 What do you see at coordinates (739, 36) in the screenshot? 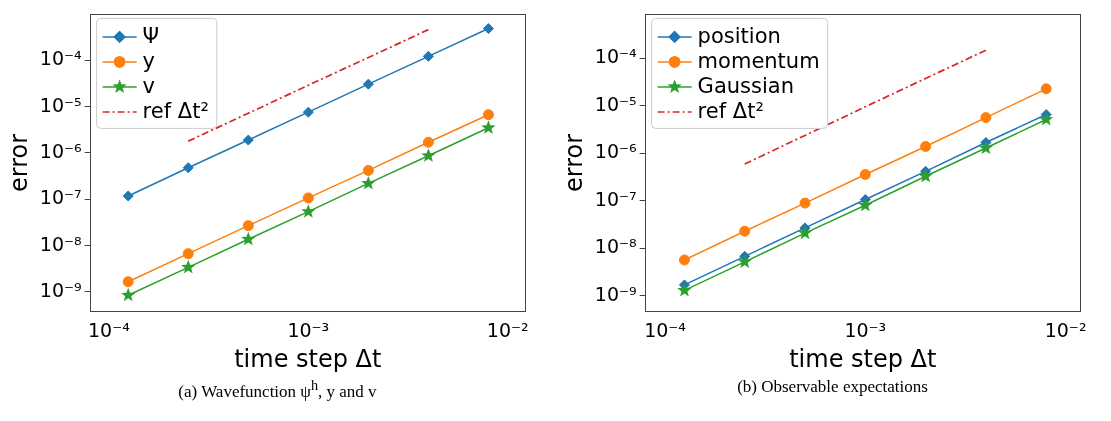
I see `legend-label: position` at bounding box center [739, 36].